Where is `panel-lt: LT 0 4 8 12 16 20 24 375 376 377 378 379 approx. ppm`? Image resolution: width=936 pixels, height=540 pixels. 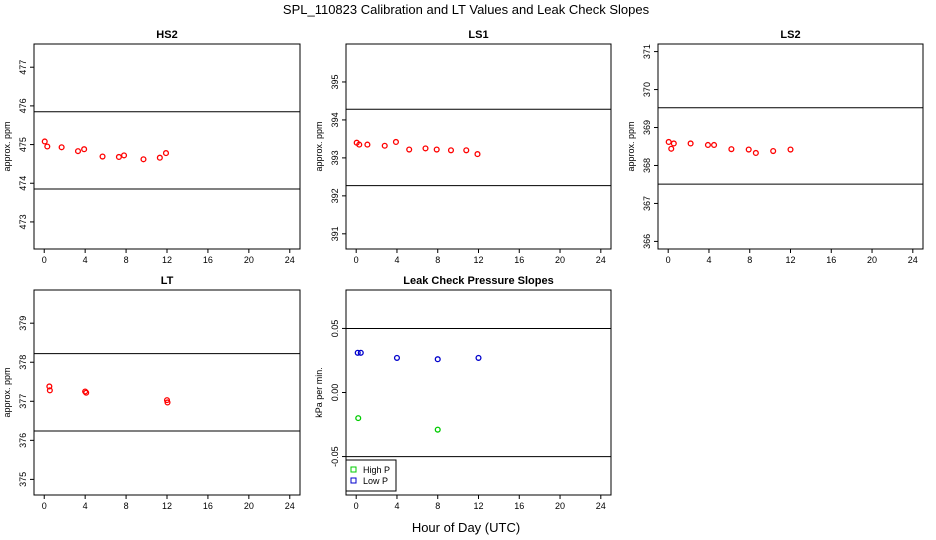
panel-lt: LT 0 4 8 12 16 20 24 375 376 377 378 379 approx. ppm is located at coordinates (151, 393).